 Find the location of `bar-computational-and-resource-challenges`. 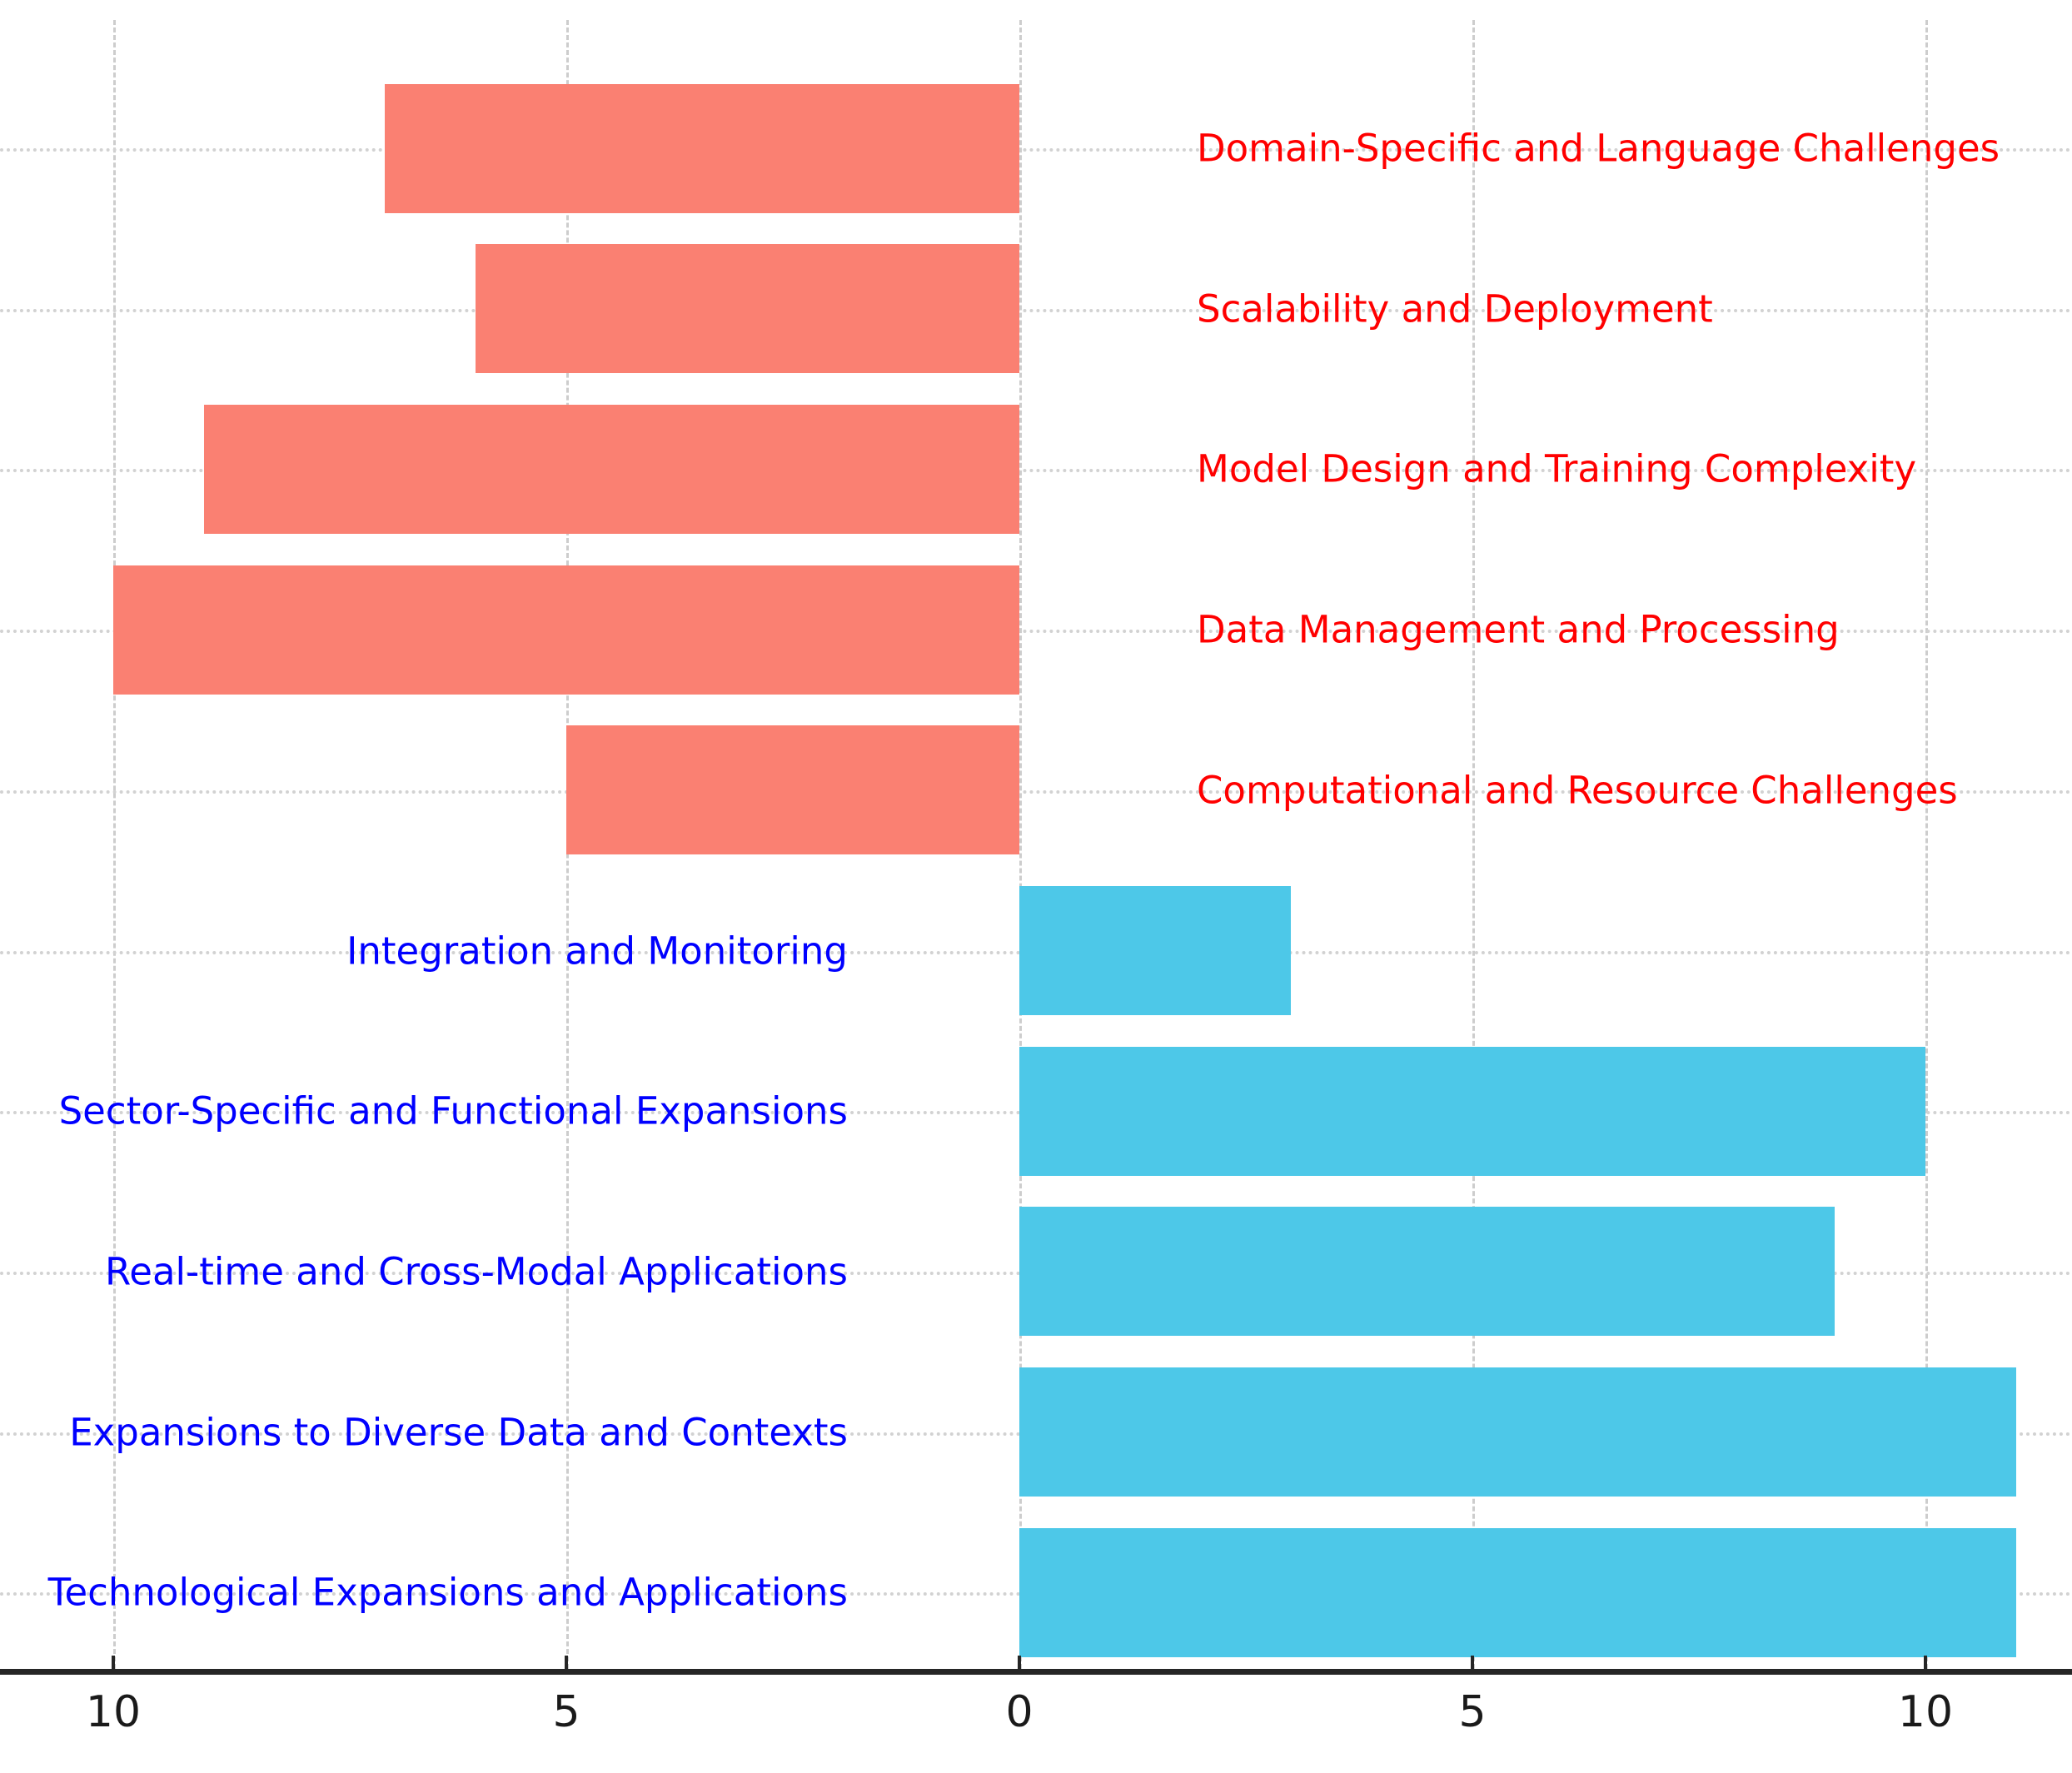

bar-computational-and-resource-challenges is located at coordinates (793, 790).